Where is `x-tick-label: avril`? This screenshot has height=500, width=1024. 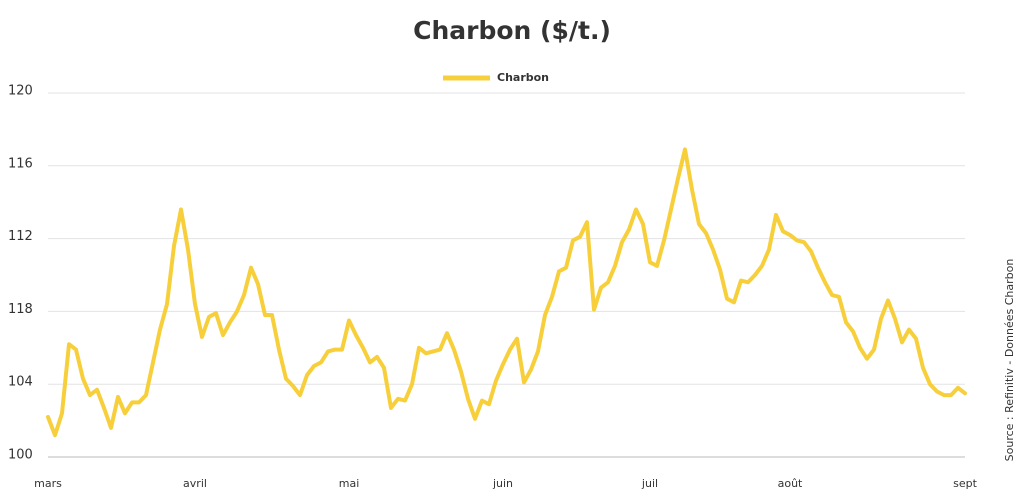 x-tick-label: avril is located at coordinates (195, 483).